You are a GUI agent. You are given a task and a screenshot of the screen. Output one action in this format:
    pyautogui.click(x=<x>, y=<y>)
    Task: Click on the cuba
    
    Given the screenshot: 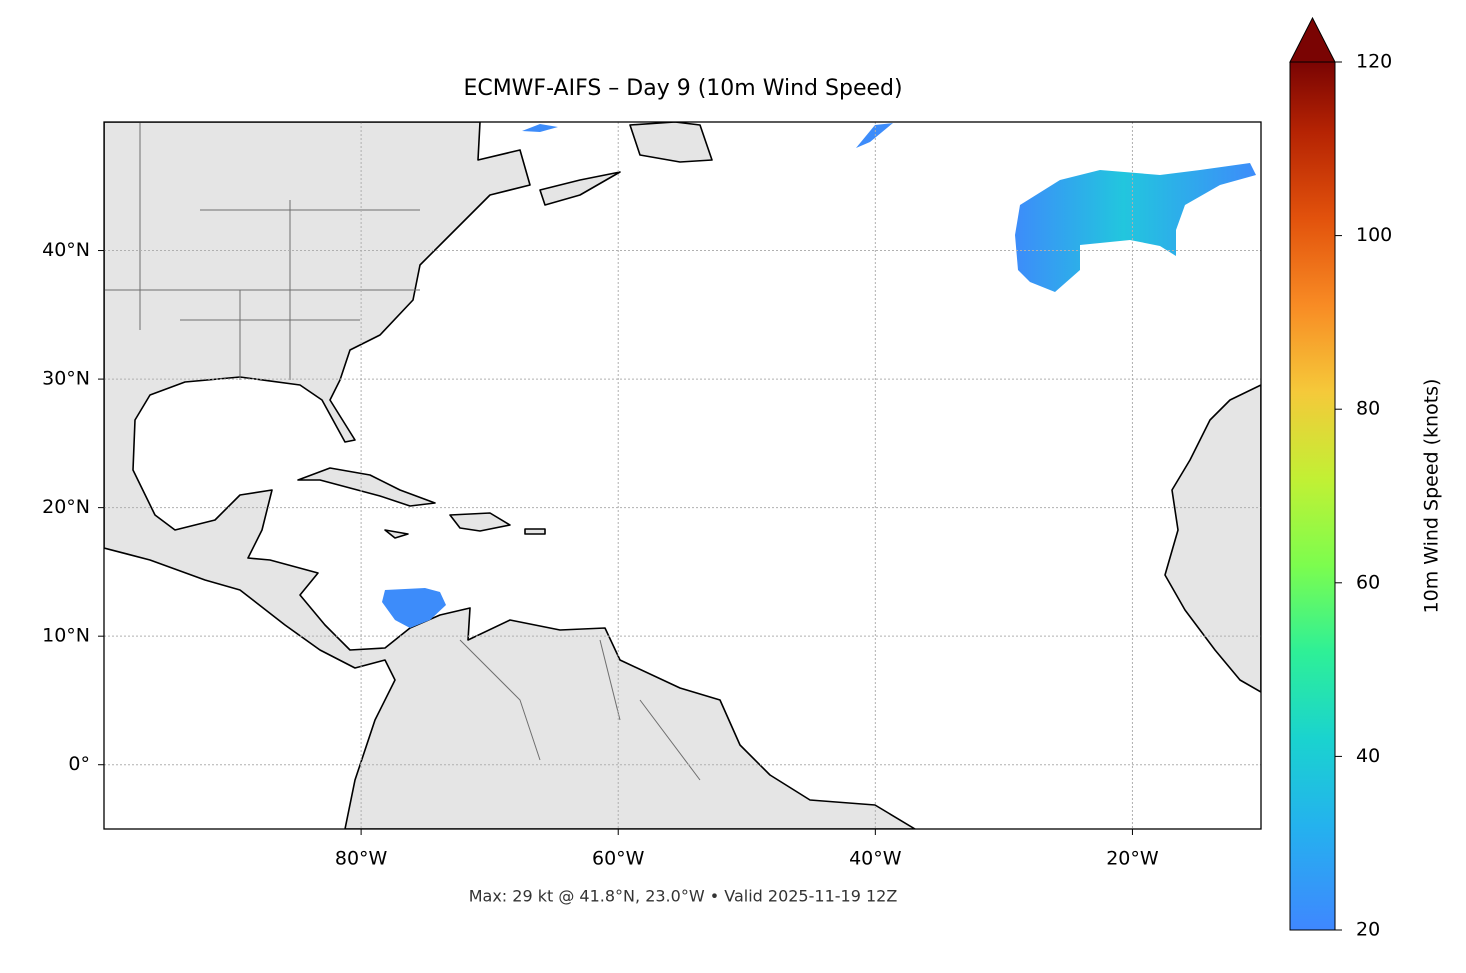 What is the action you would take?
    pyautogui.click(x=366, y=487)
    